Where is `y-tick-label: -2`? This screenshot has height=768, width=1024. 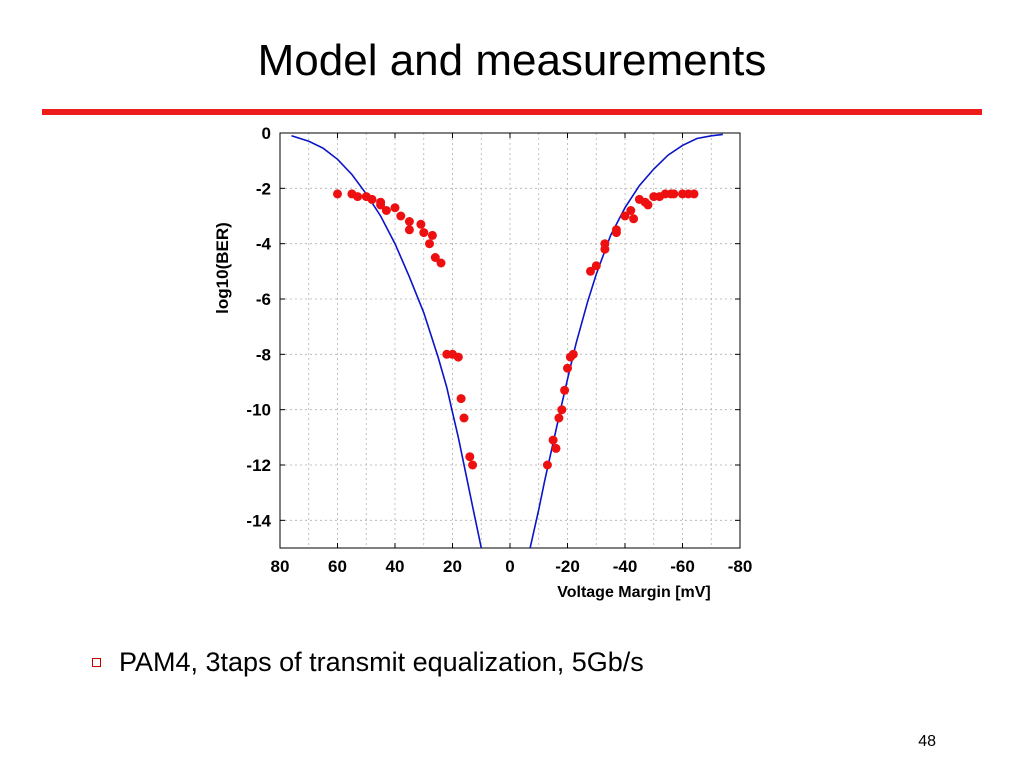
y-tick-label: -2 is located at coordinates (263, 188).